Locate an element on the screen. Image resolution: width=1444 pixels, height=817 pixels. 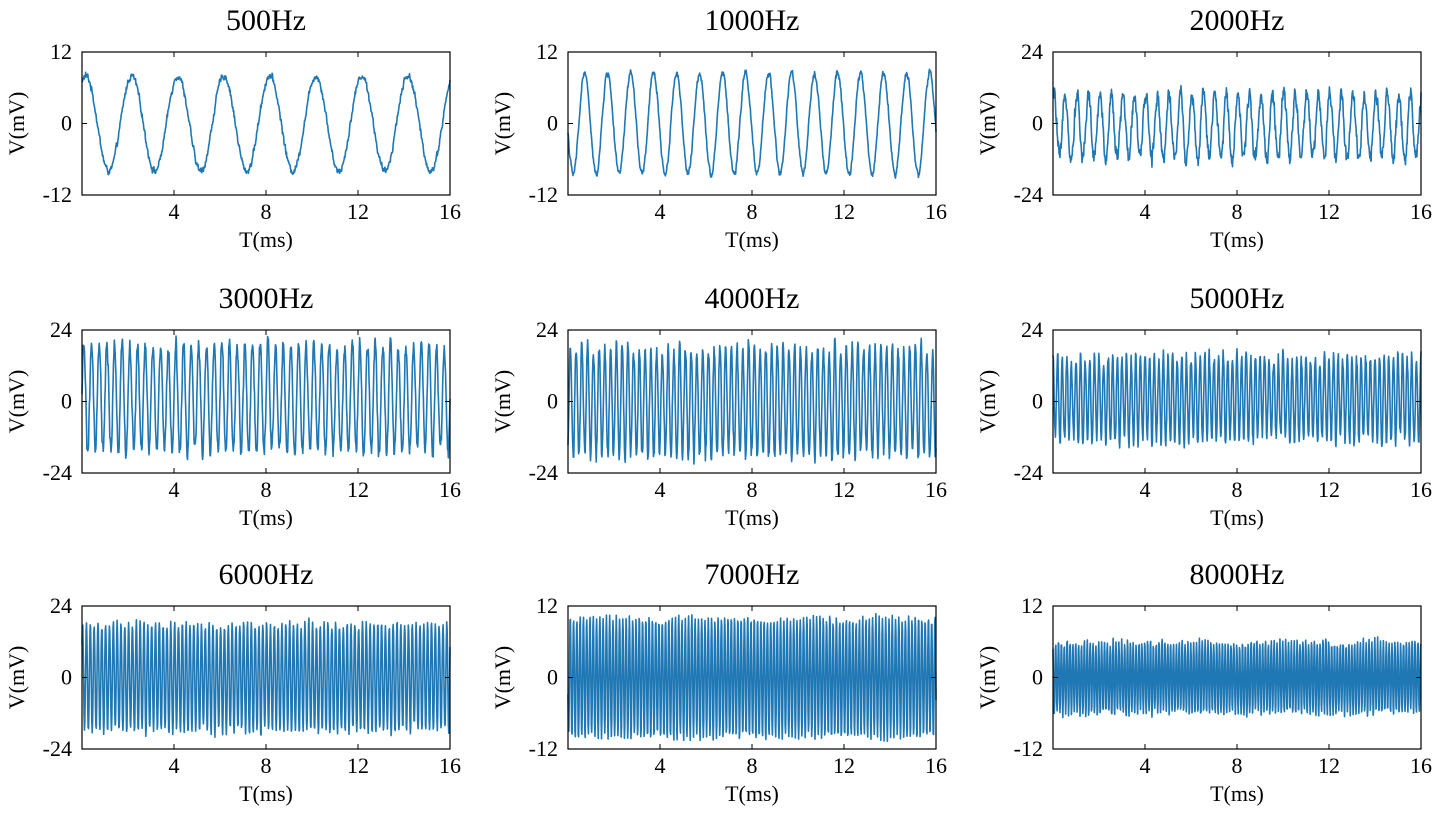
subplot-title: 500Hz is located at coordinates (266, 20).